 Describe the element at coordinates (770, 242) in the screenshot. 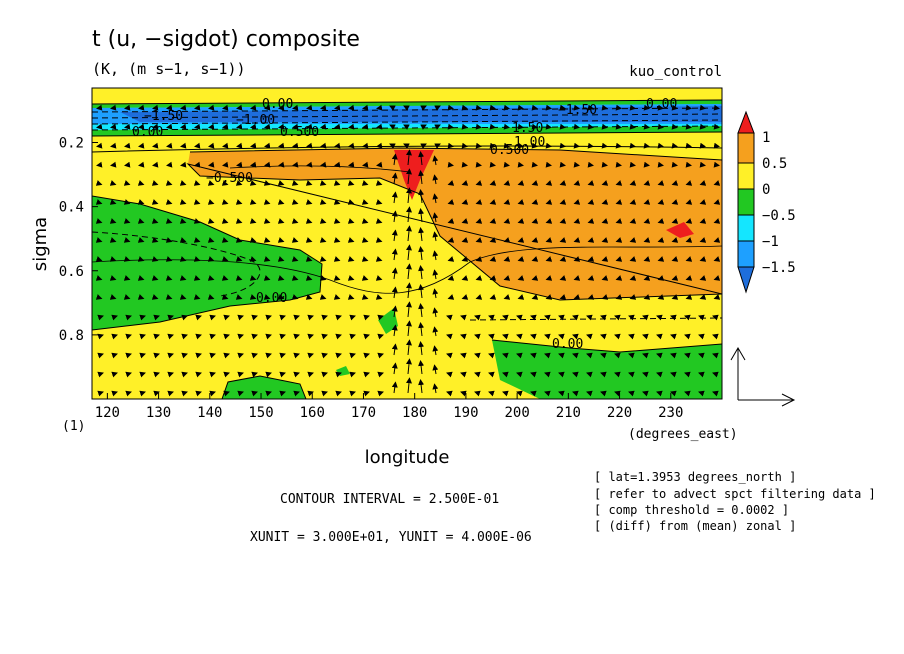

I see `colorbar-label: −1` at that location.